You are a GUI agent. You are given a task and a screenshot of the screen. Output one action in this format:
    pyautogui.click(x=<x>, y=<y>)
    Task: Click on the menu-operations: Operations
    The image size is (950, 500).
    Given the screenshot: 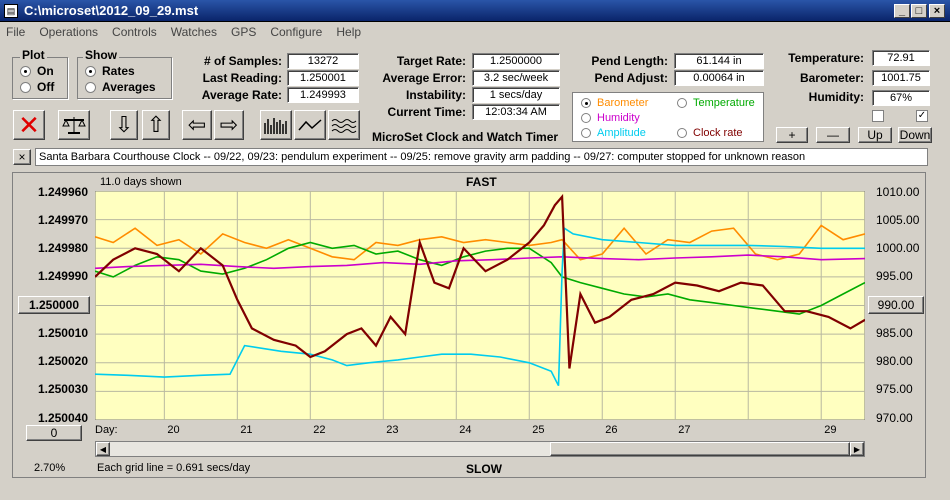 What is the action you would take?
    pyautogui.click(x=69, y=32)
    